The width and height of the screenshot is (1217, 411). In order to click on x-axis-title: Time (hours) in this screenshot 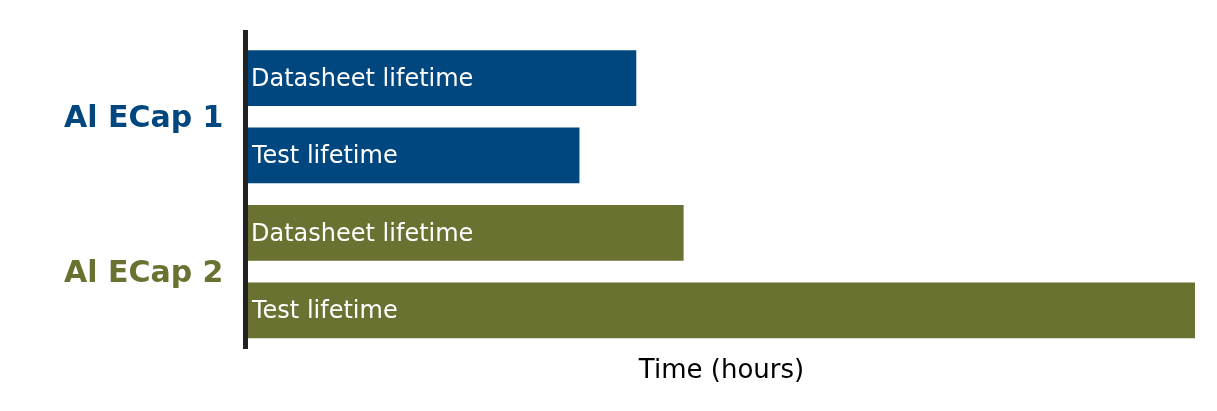, I will do `click(721, 368)`.